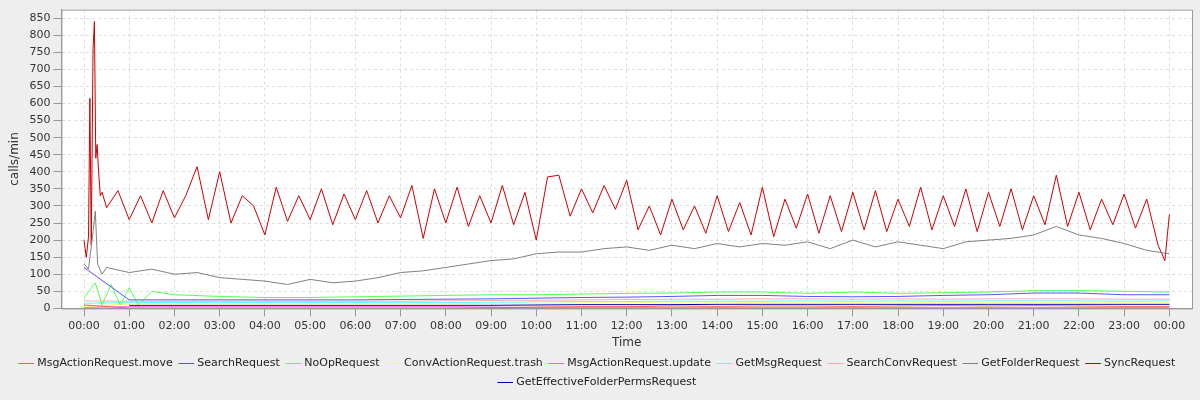 This screenshot has height=400, width=1200. I want to click on y-tick-label: 700, so click(40, 69).